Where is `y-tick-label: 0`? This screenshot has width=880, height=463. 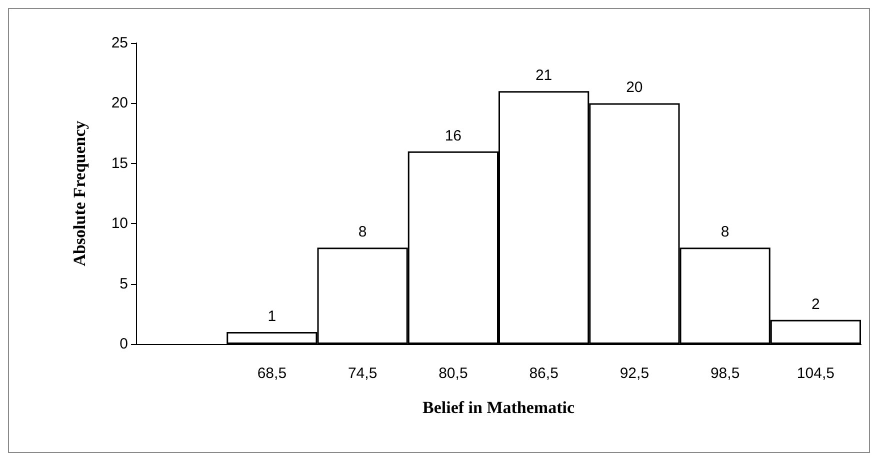
y-tick-label: 0 is located at coordinates (124, 344).